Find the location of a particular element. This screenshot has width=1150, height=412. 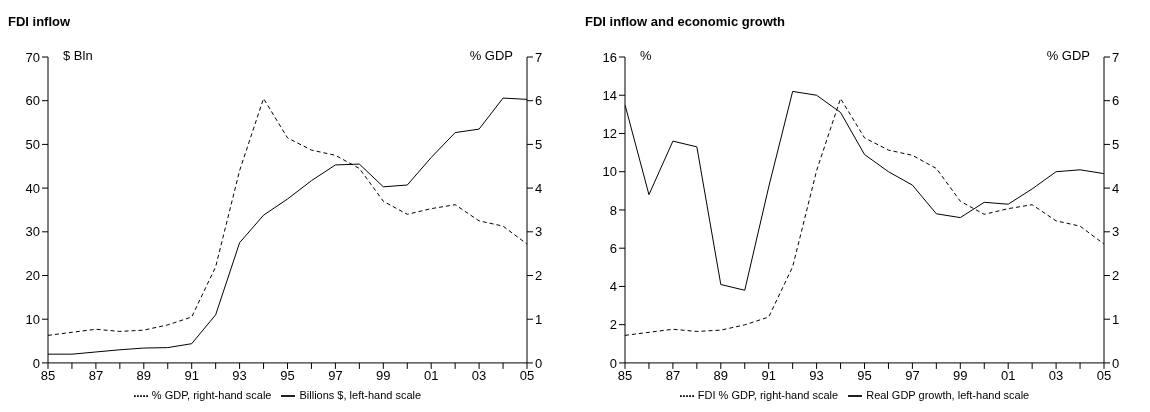

y-axis-title: $ Bln is located at coordinates (78, 55).